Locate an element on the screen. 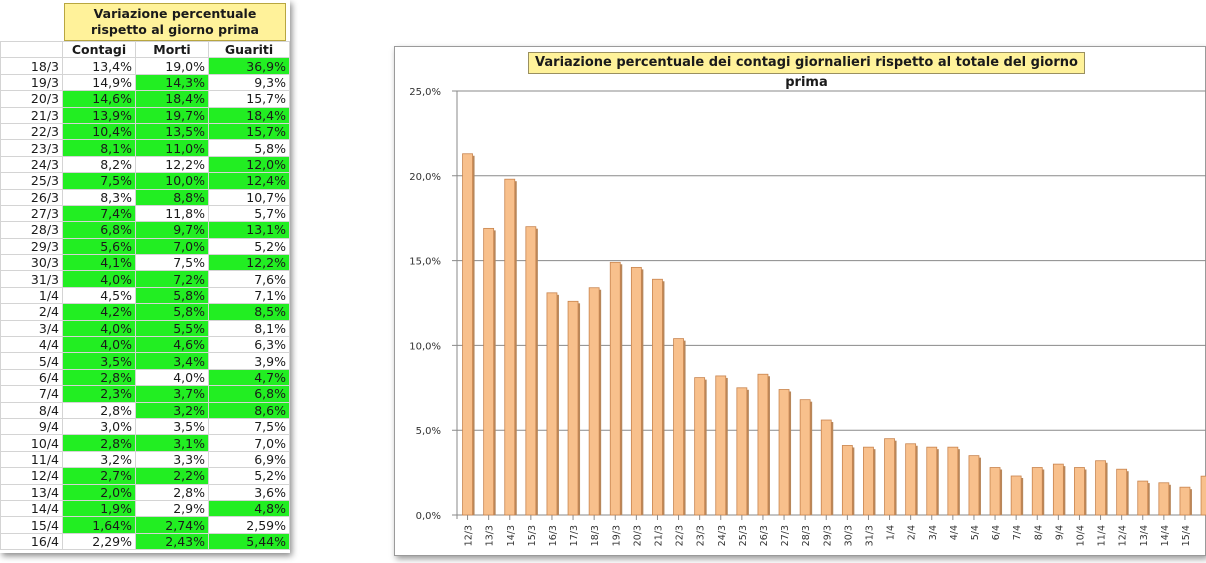  cell-contagi: 14,9% is located at coordinates (99, 82).